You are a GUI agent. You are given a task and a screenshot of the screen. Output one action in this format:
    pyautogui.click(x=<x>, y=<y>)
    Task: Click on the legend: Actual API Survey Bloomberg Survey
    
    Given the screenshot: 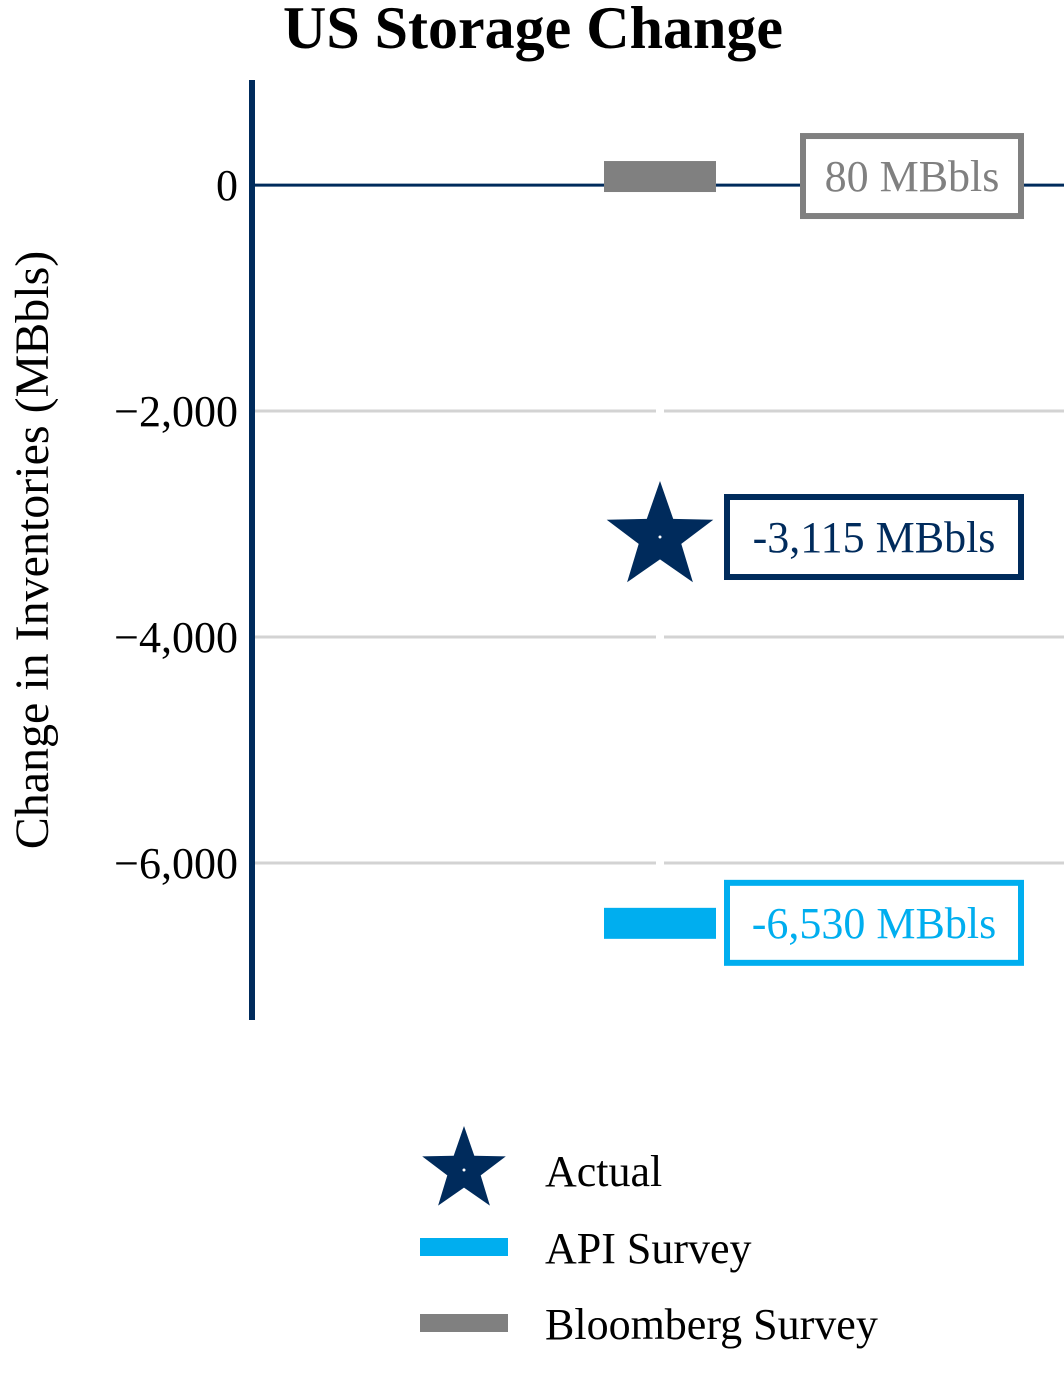 What is the action you would take?
    pyautogui.click(x=649, y=1237)
    